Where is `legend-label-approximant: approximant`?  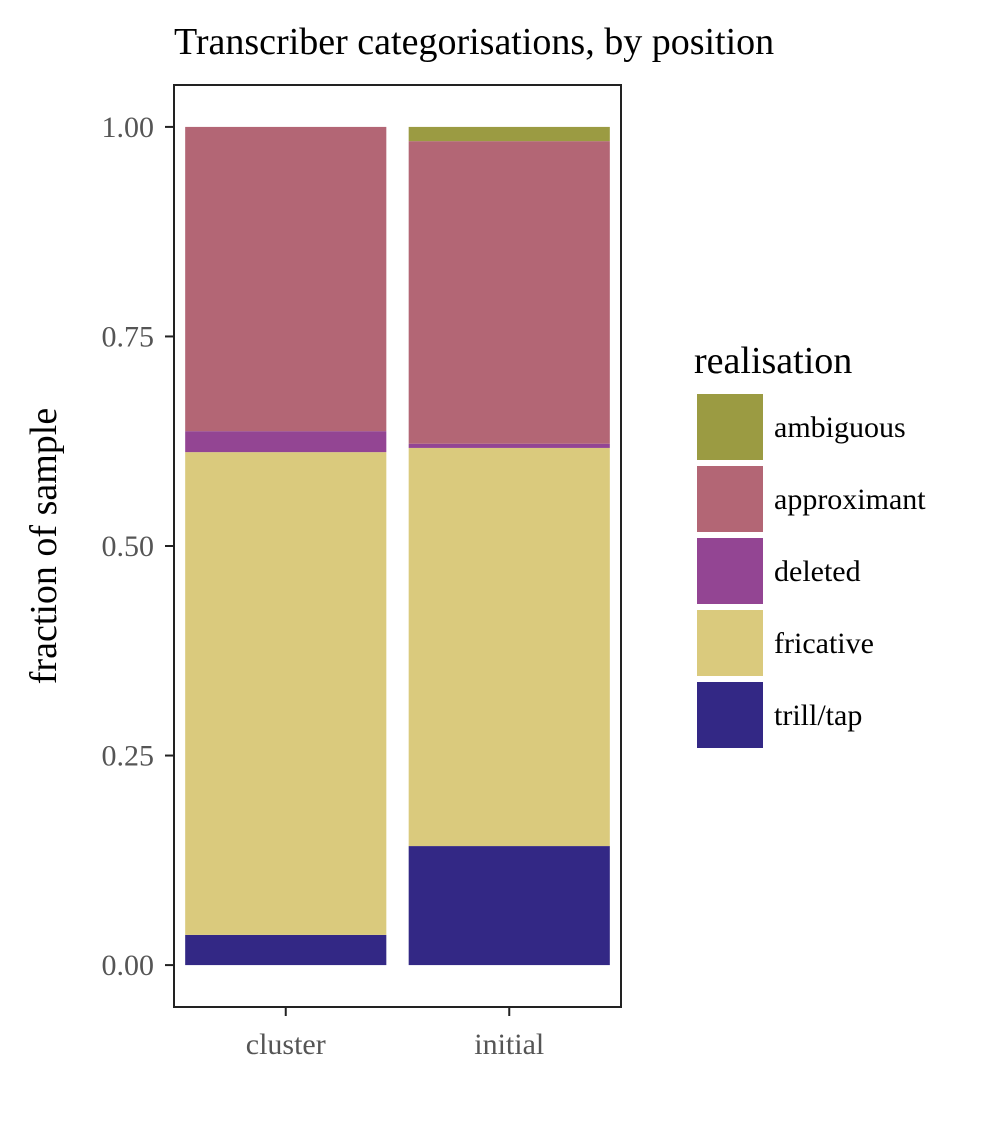 legend-label-approximant: approximant is located at coordinates (850, 499).